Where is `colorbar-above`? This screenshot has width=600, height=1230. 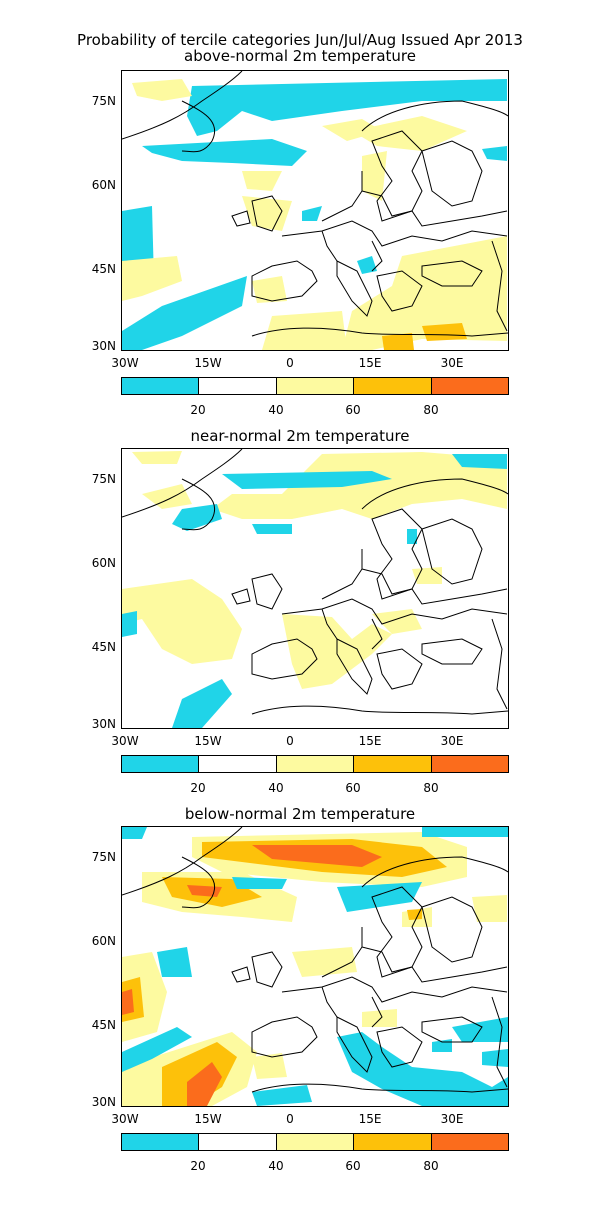 colorbar-above is located at coordinates (315, 386).